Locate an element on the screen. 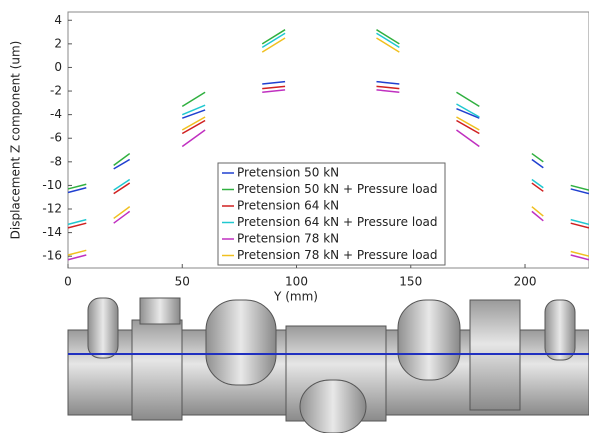 The height and width of the screenshot is (433, 589). y-tick-label: -6 is located at coordinates (56, 138).